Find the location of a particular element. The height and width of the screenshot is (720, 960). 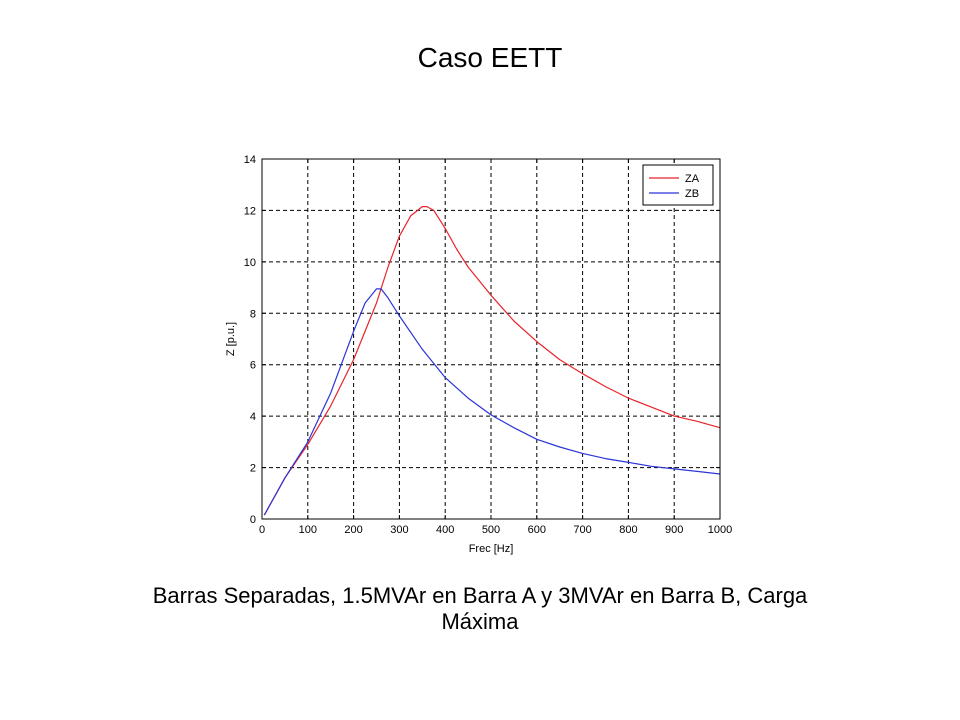

x-tick-label: 500 is located at coordinates (491, 530).